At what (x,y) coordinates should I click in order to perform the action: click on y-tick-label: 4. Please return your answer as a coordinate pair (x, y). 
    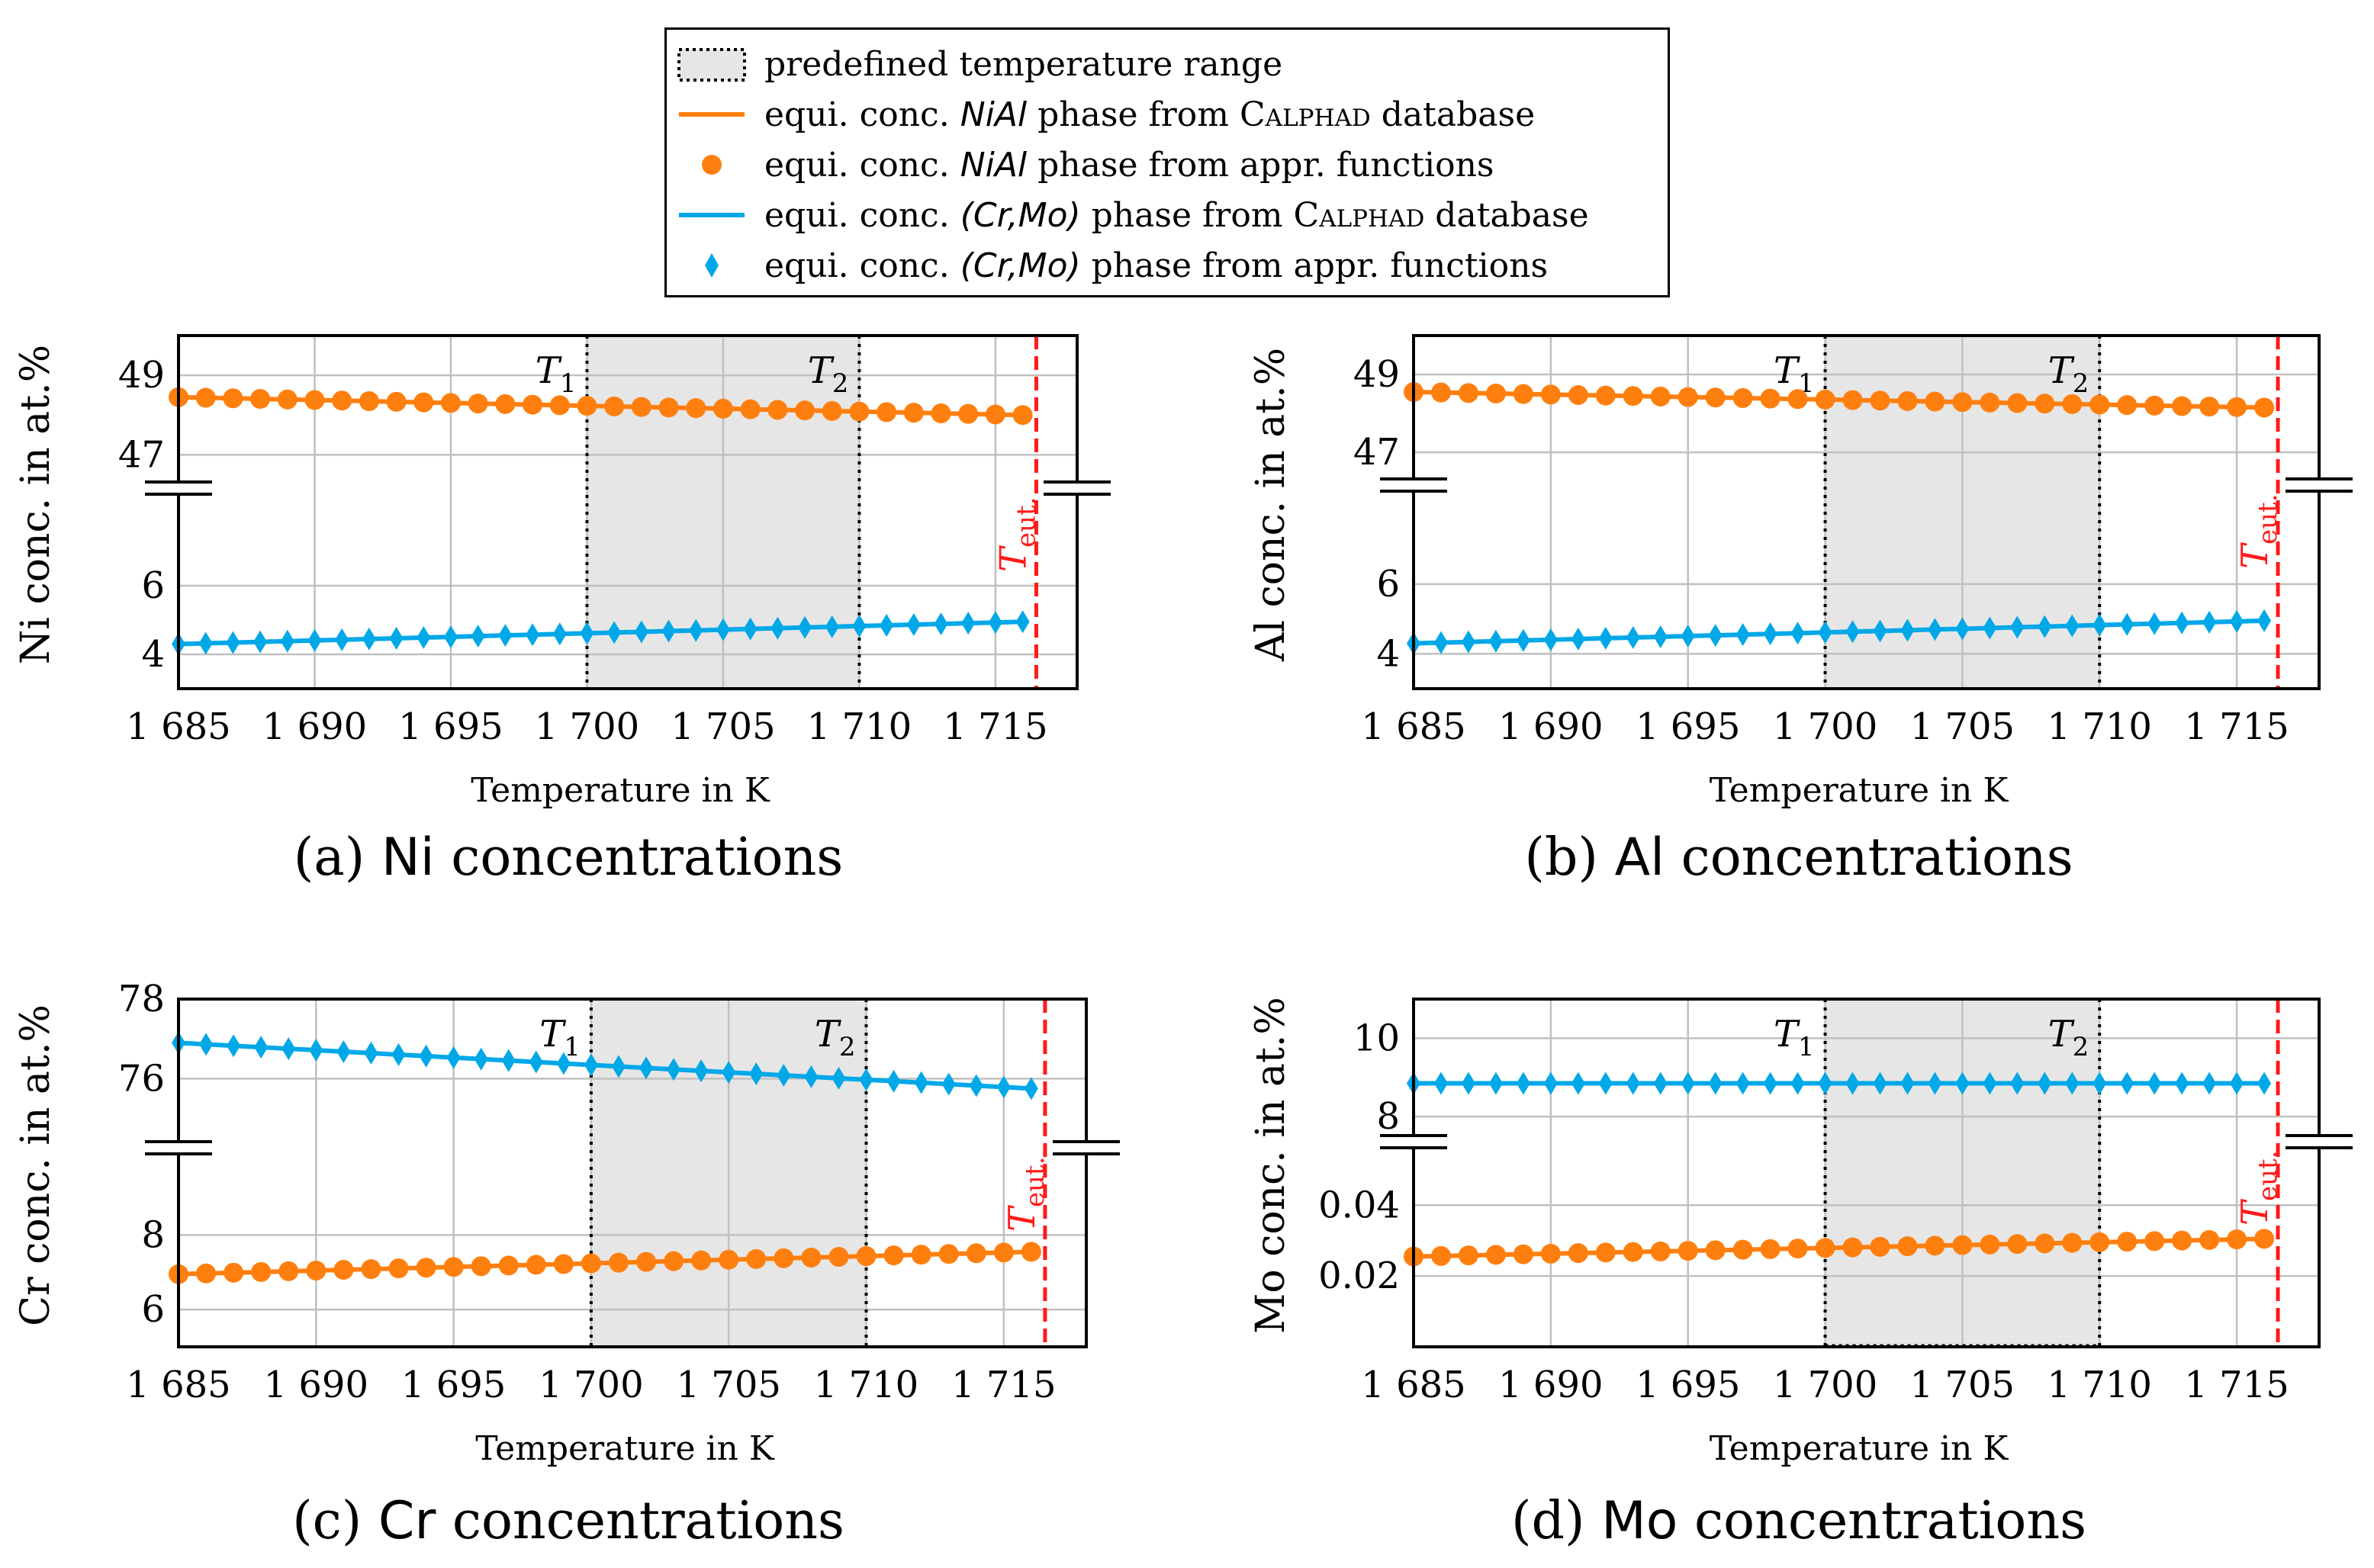
    Looking at the image, I should click on (153, 654).